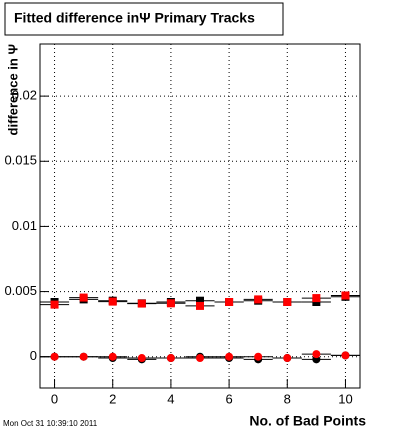 The height and width of the screenshot is (433, 400). I want to click on x-tick-label: 2, so click(112, 398).